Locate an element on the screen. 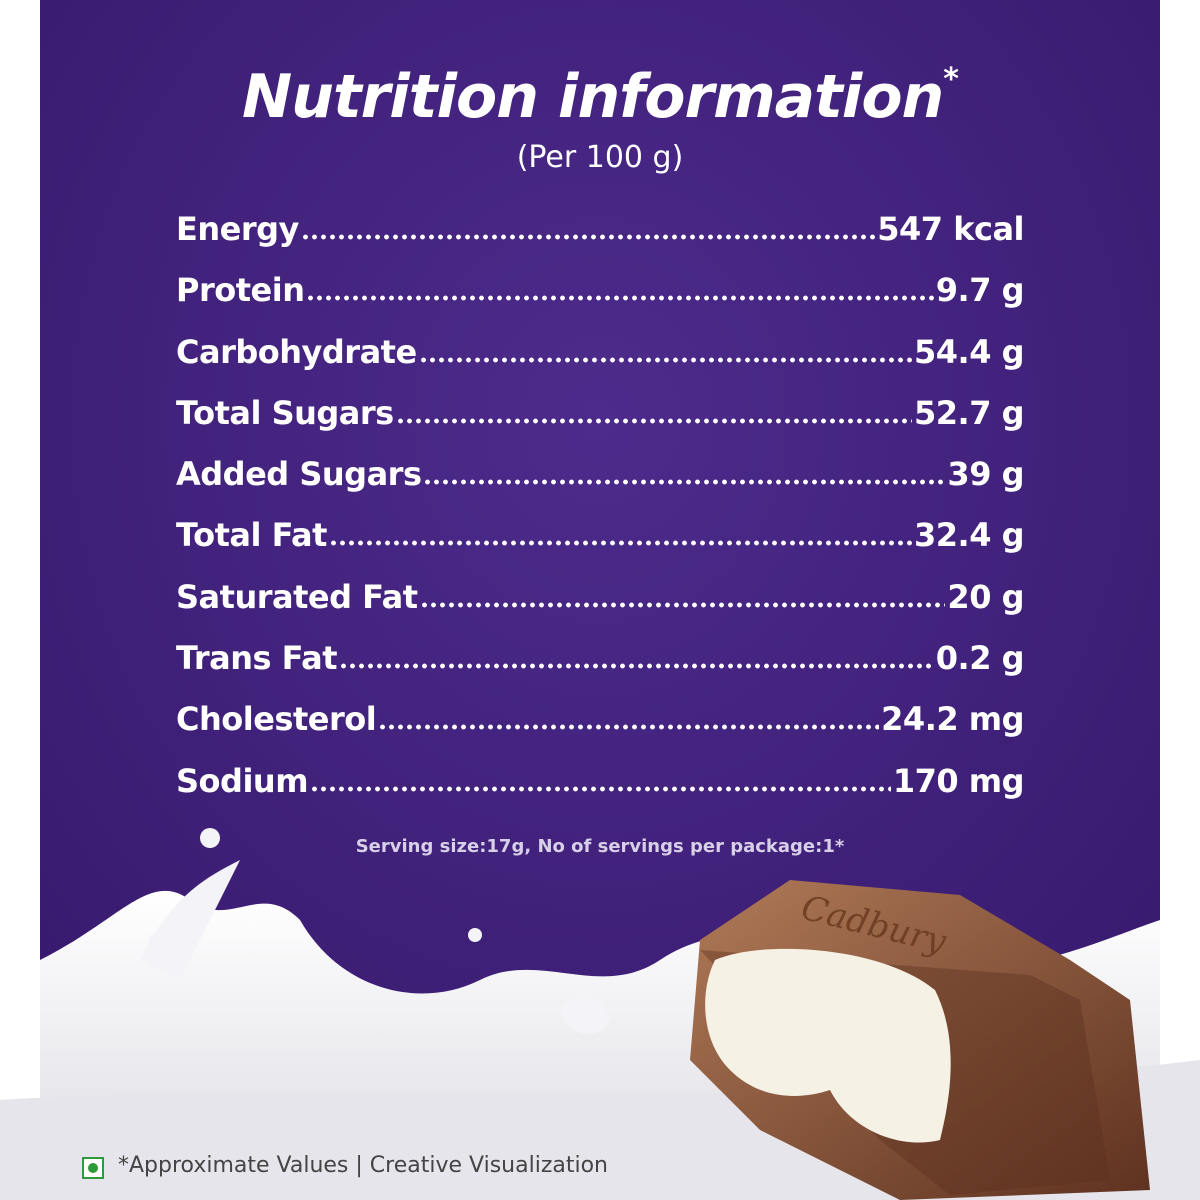 Image resolution: width=1200 pixels, height=1200 pixels. nutrient-value: 39 g is located at coordinates (985, 474).